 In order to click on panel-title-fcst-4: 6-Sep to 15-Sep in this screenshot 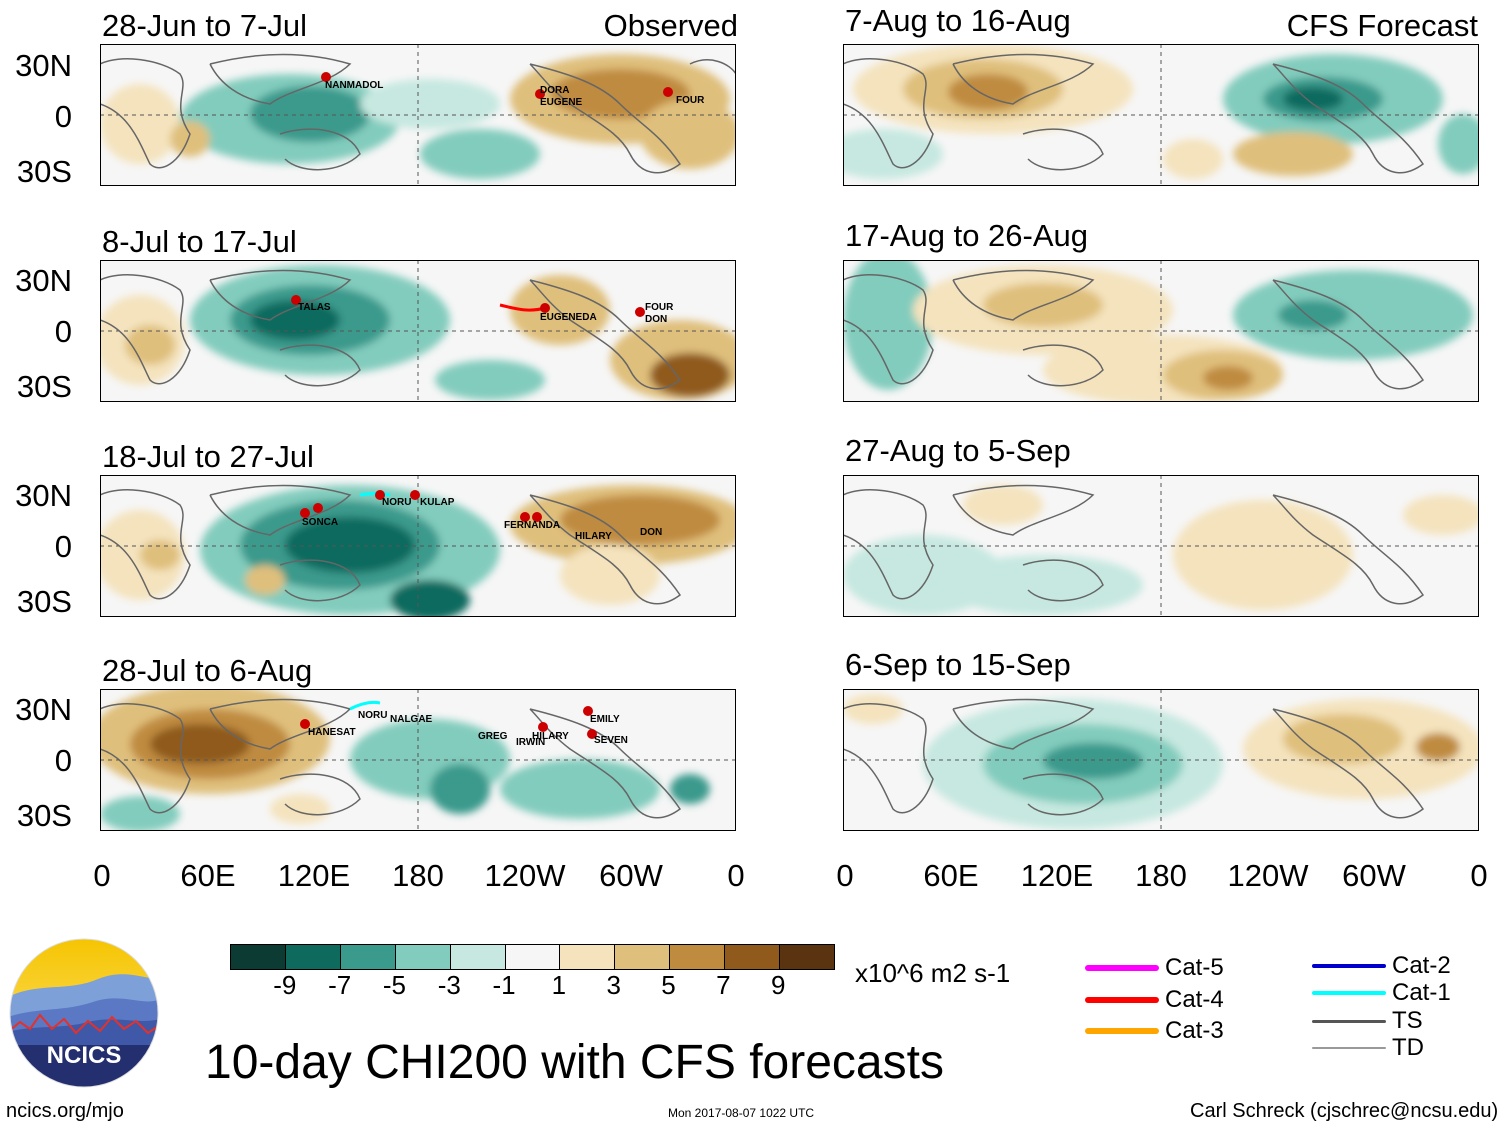, I will do `click(958, 664)`.